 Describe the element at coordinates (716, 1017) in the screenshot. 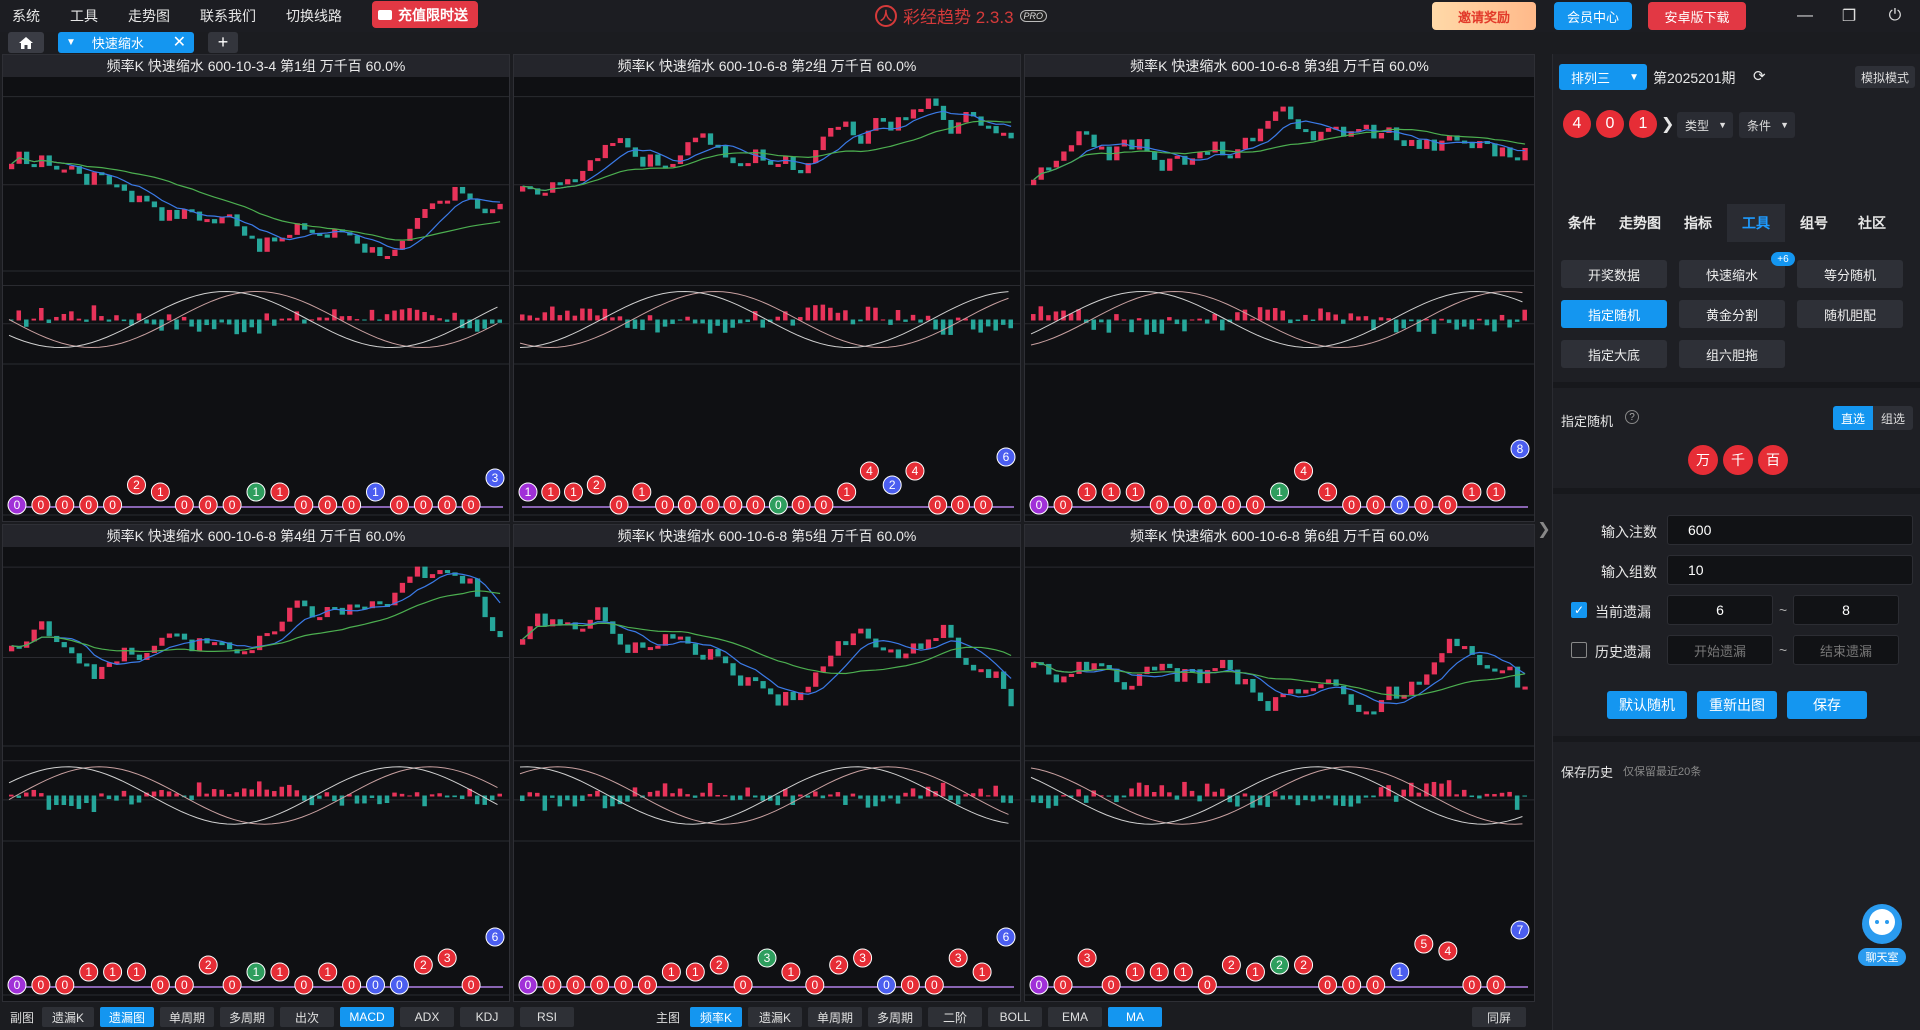

I see `main-btn-freq-k: 频率K` at that location.